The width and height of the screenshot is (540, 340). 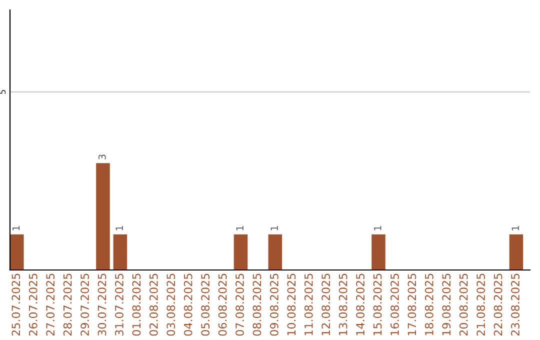 What do you see at coordinates (205, 305) in the screenshot?
I see `x-tick-label: 05.08.2025` at bounding box center [205, 305].